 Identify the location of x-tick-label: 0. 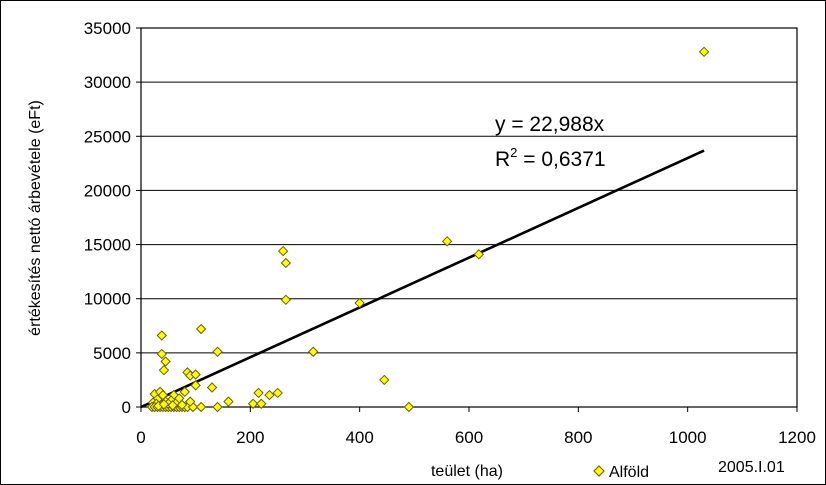
(140, 437).